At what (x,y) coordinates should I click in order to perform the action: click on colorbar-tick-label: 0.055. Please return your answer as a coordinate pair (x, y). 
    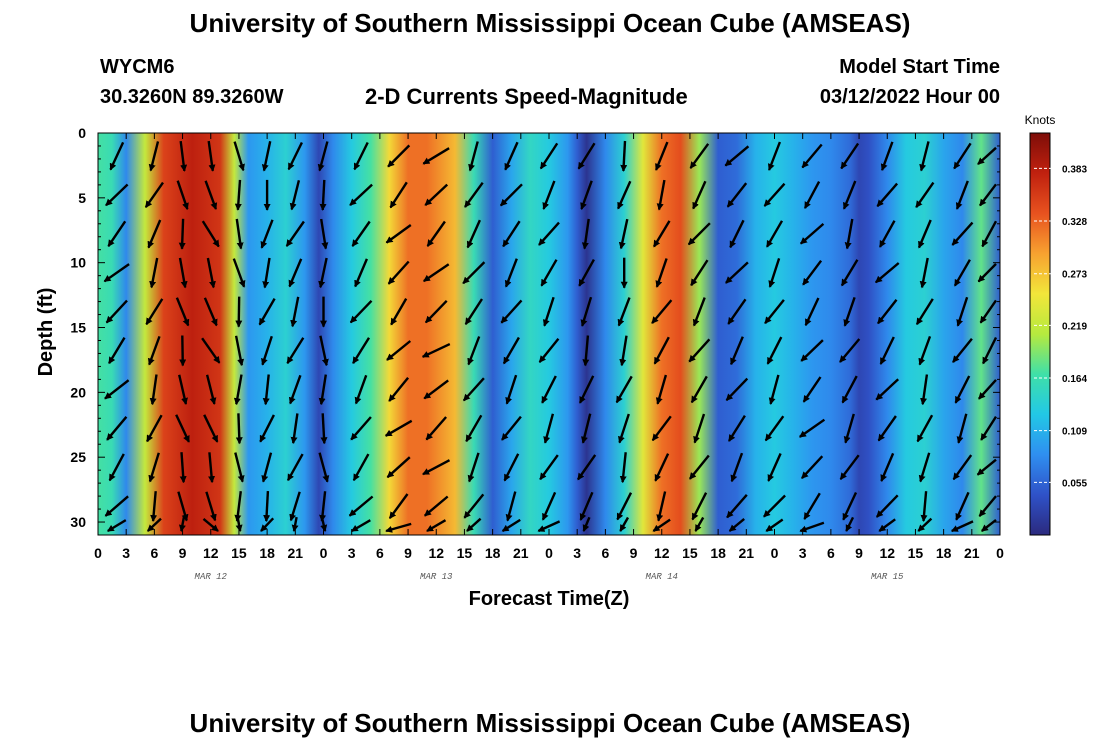
    Looking at the image, I should click on (1074, 483).